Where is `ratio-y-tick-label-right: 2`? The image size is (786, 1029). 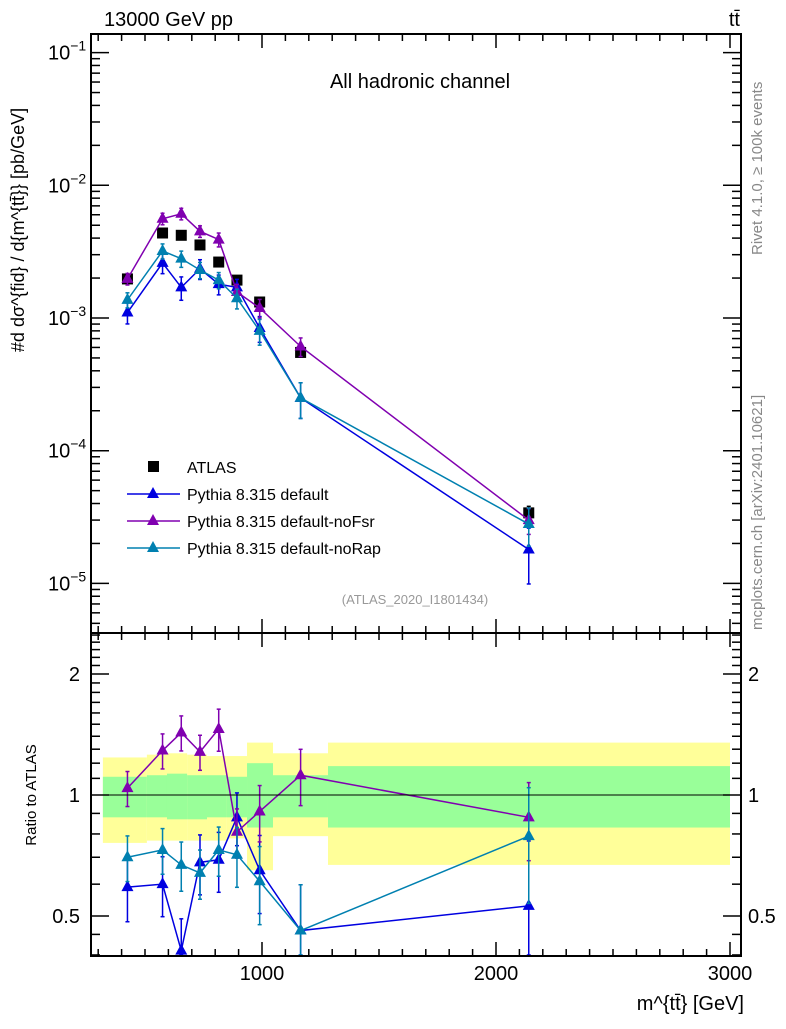 ratio-y-tick-label-right: 2 is located at coordinates (753, 675).